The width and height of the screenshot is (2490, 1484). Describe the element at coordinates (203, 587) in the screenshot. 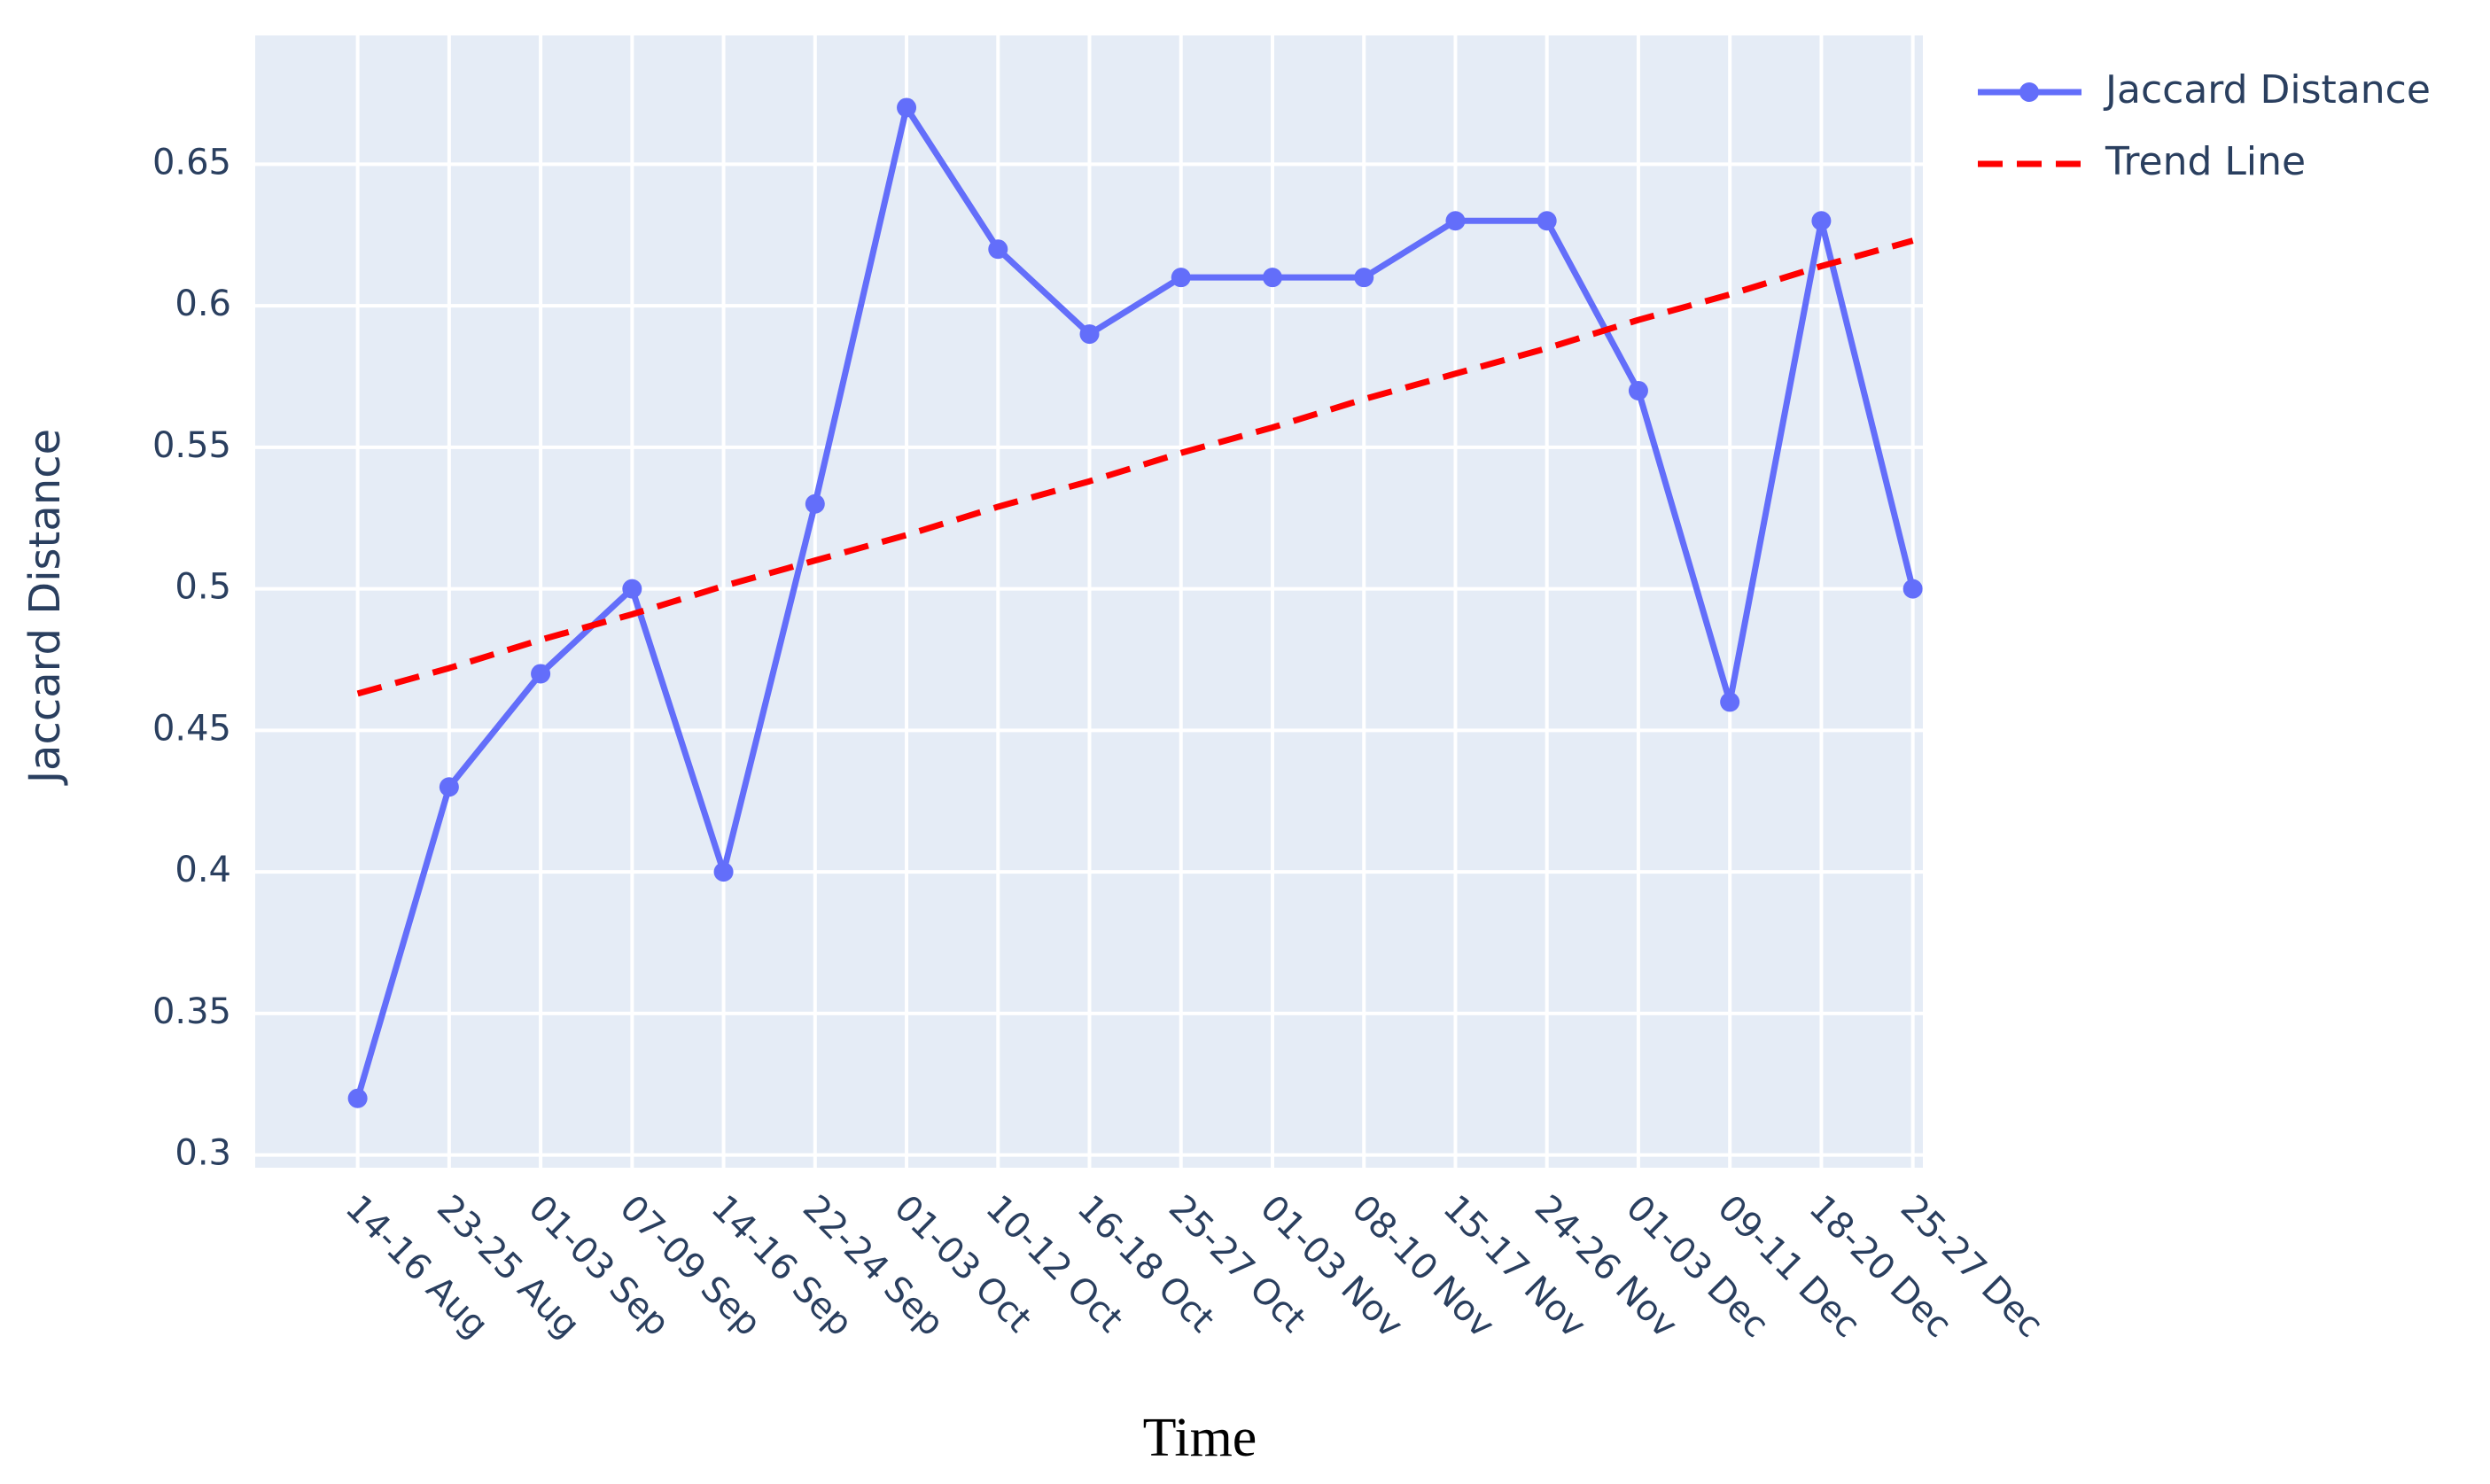

I see `y-tick-label: 0.5` at that location.